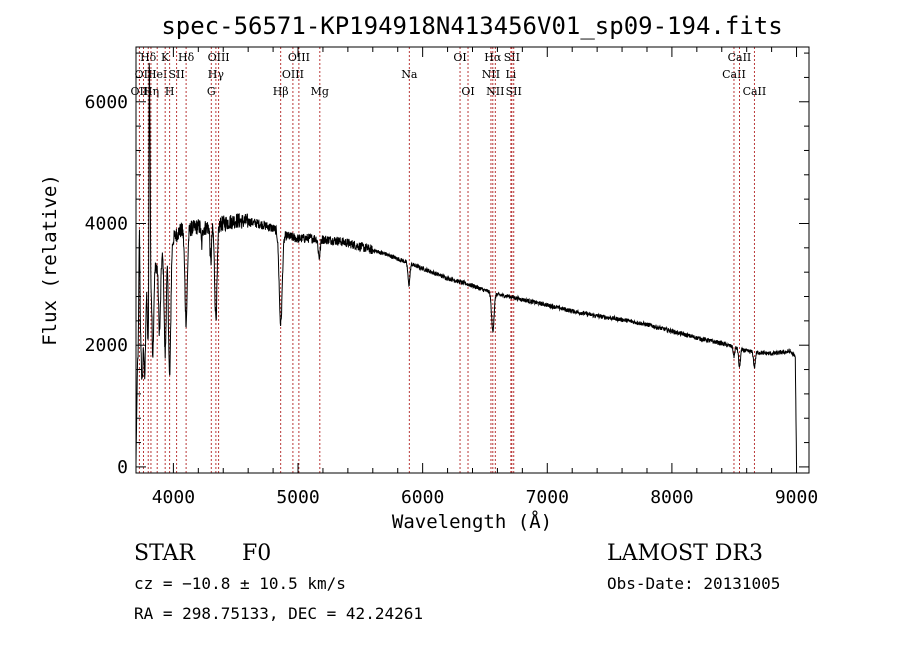 The height and width of the screenshot is (649, 900). Describe the element at coordinates (240, 583) in the screenshot. I see `redshift-readout: cz = −10.8 ± 10.5 km/s` at that location.